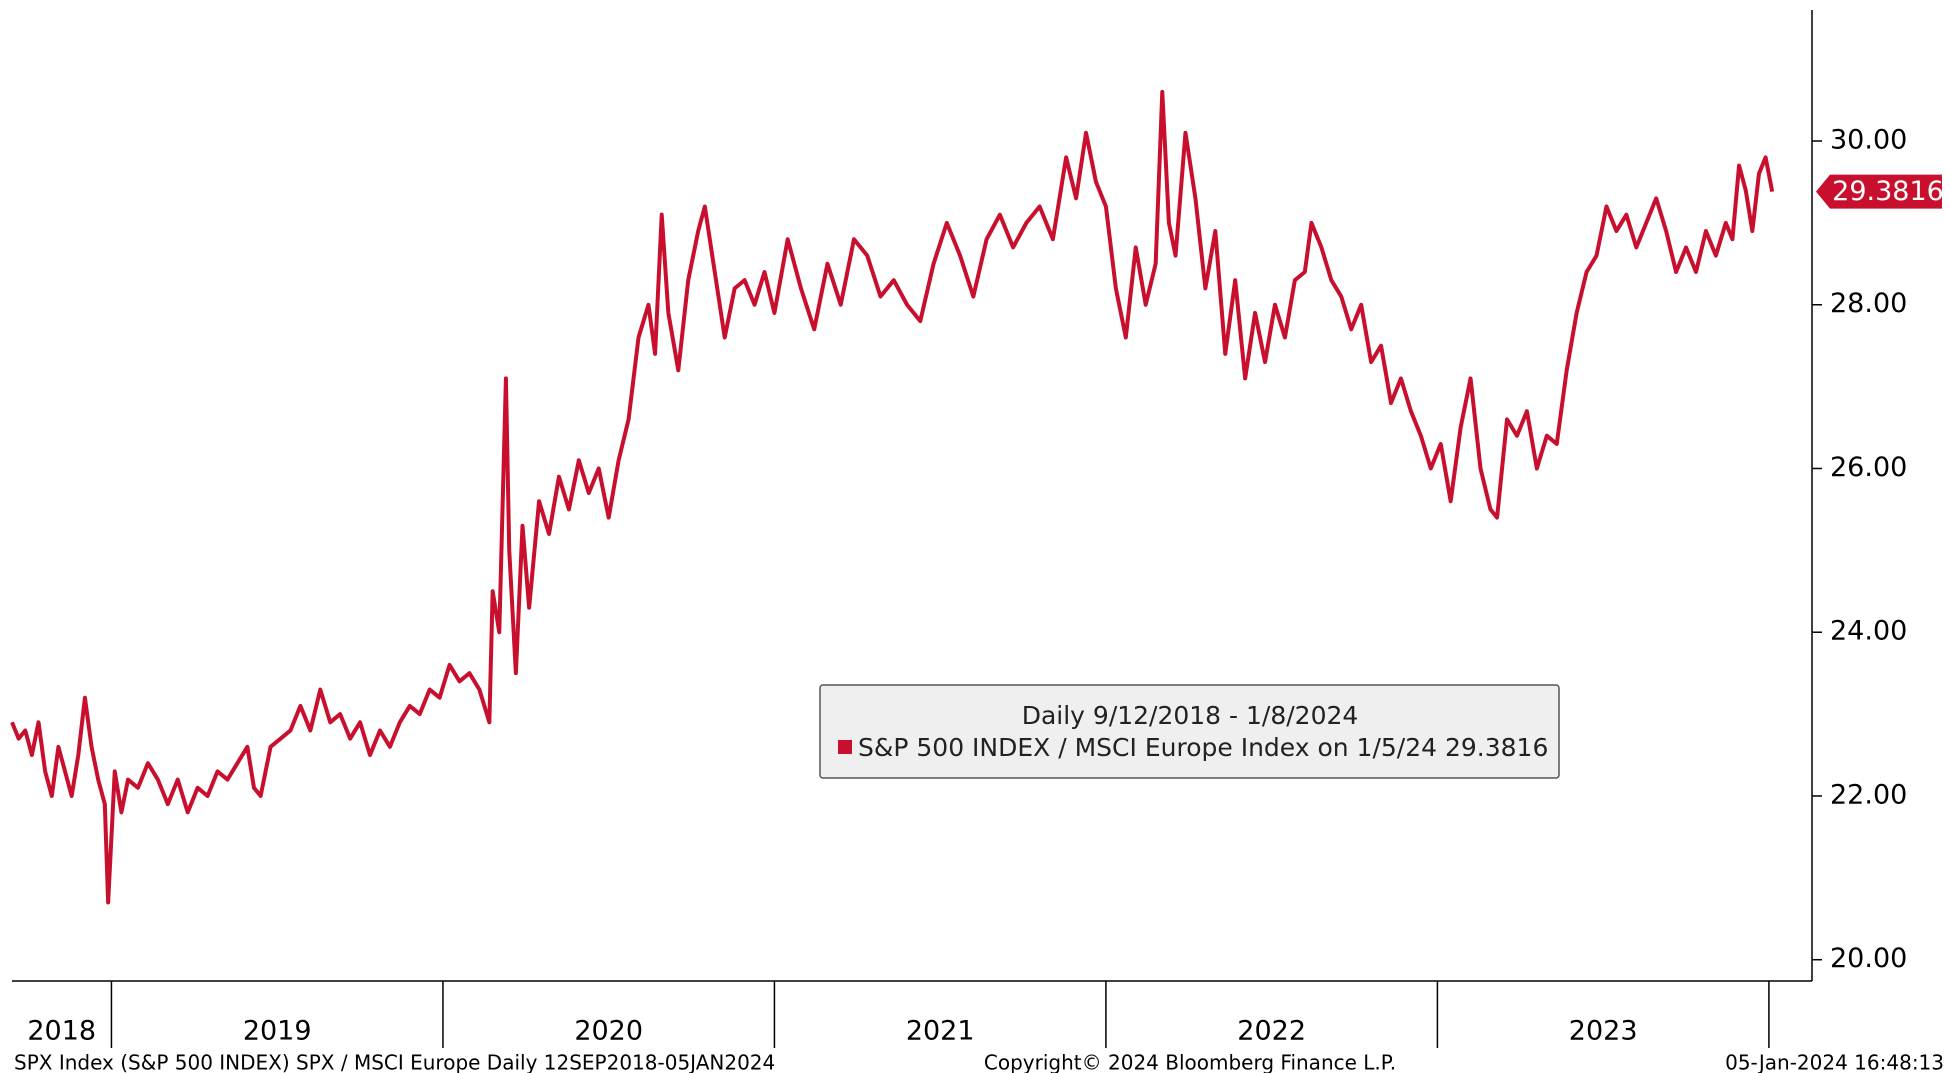 The height and width of the screenshot is (1073, 1950). I want to click on legend-box, so click(1189, 731).